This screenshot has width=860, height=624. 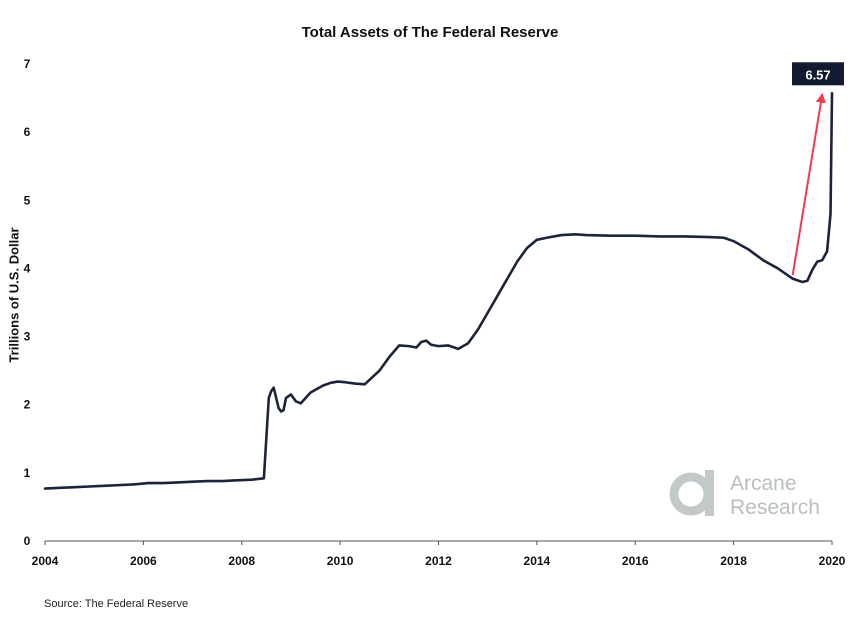 I want to click on y-tick-label: 4, so click(x=27, y=268).